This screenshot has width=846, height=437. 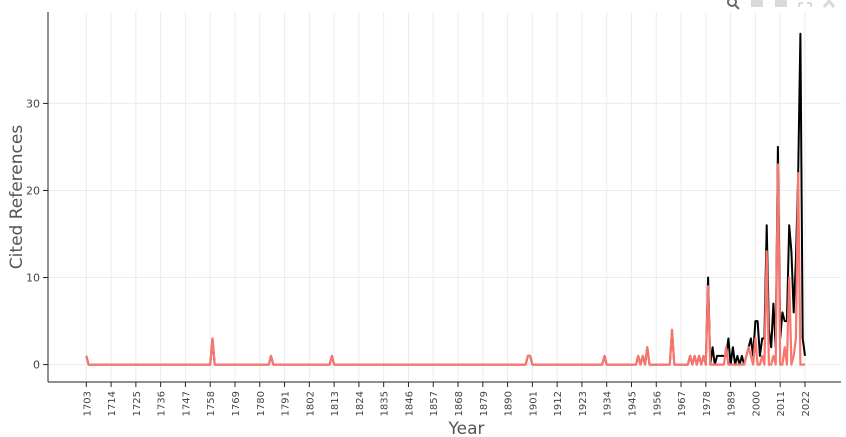 I want to click on x-tick-label: 1945, so click(x=632, y=403).